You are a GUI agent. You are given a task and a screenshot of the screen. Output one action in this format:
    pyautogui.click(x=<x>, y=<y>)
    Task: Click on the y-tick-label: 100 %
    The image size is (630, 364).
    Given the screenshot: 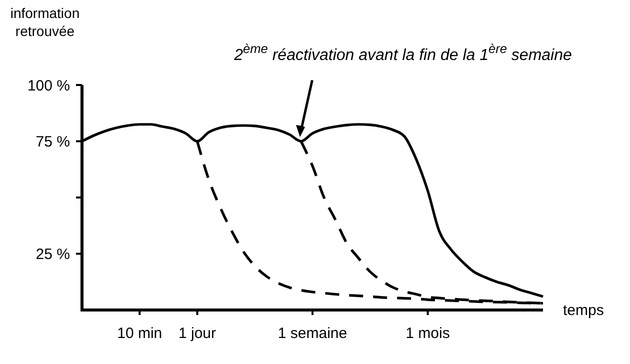 What is the action you would take?
    pyautogui.click(x=48, y=85)
    